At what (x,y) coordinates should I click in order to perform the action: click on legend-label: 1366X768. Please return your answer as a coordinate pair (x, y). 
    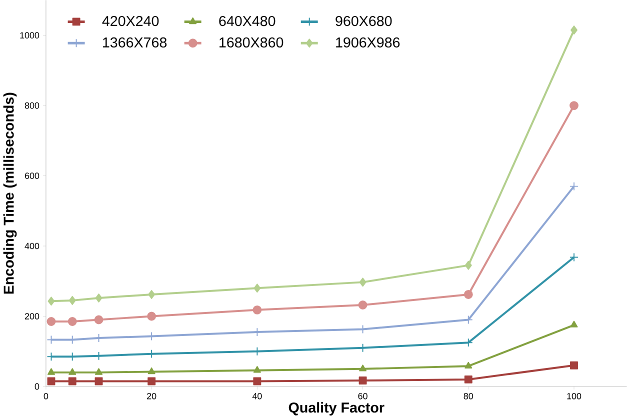
    Looking at the image, I should click on (135, 42).